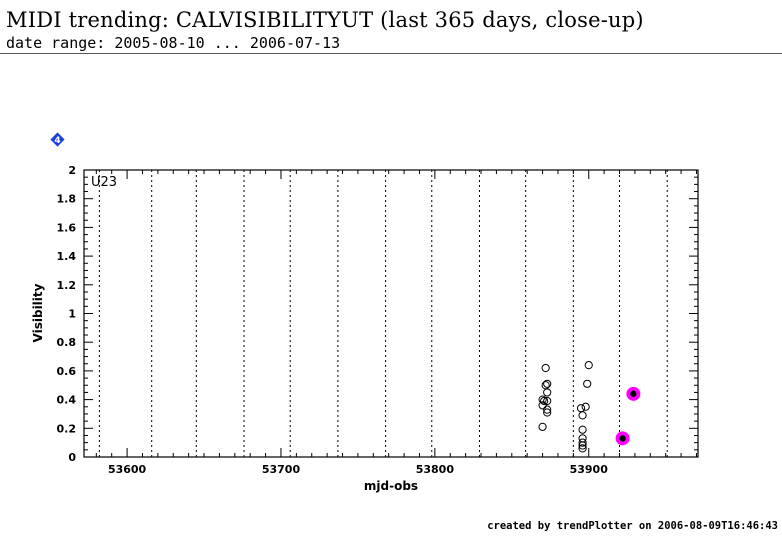 The image size is (782, 542). What do you see at coordinates (67, 285) in the screenshot?
I see `y-tick-label: 1.2` at bounding box center [67, 285].